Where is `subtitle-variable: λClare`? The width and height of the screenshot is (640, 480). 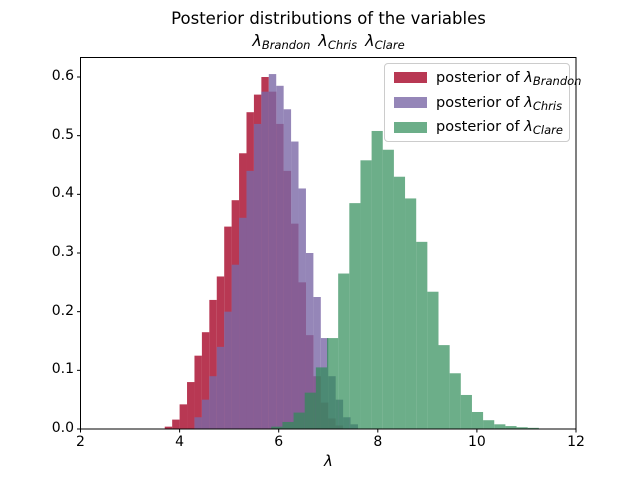
subtitle-variable: λClare is located at coordinates (385, 41).